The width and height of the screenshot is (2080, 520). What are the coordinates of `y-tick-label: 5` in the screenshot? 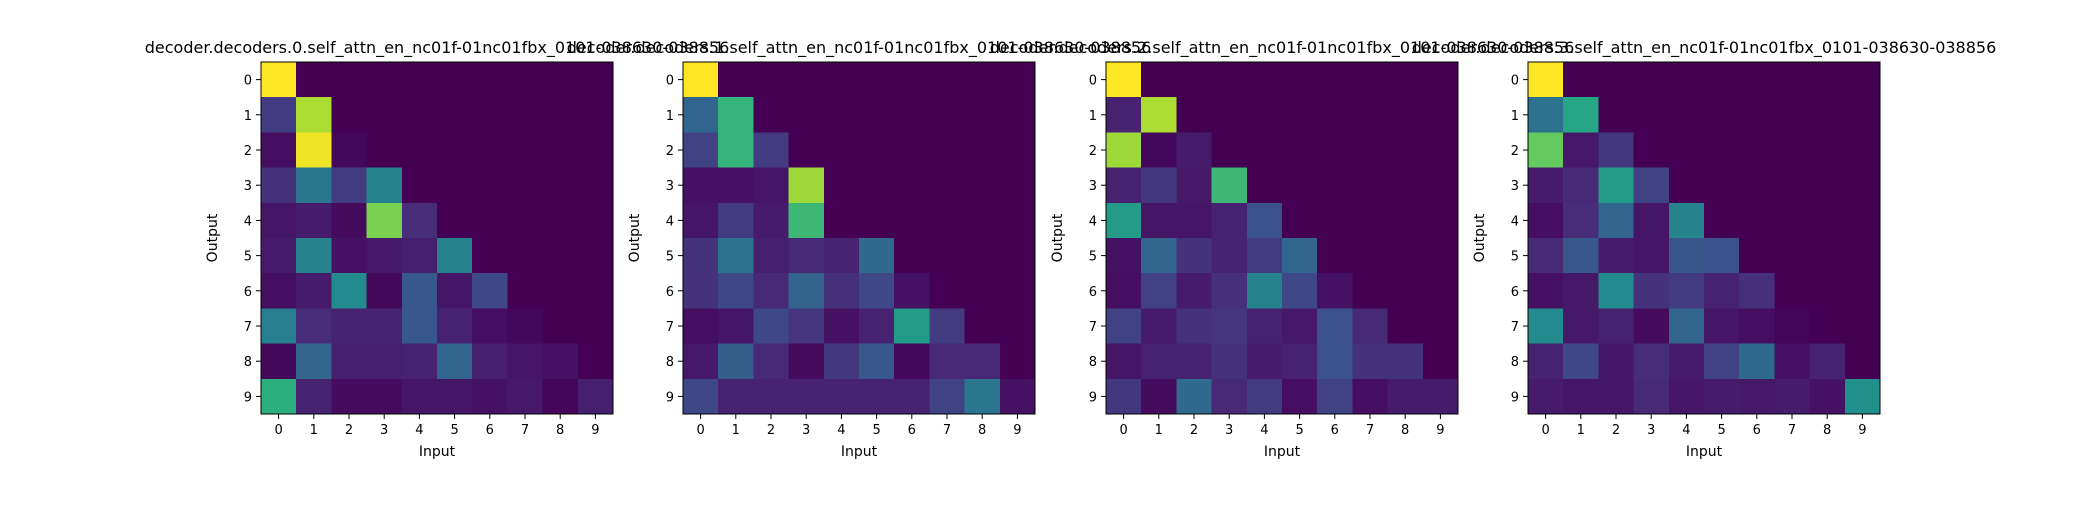 It's located at (248, 257).